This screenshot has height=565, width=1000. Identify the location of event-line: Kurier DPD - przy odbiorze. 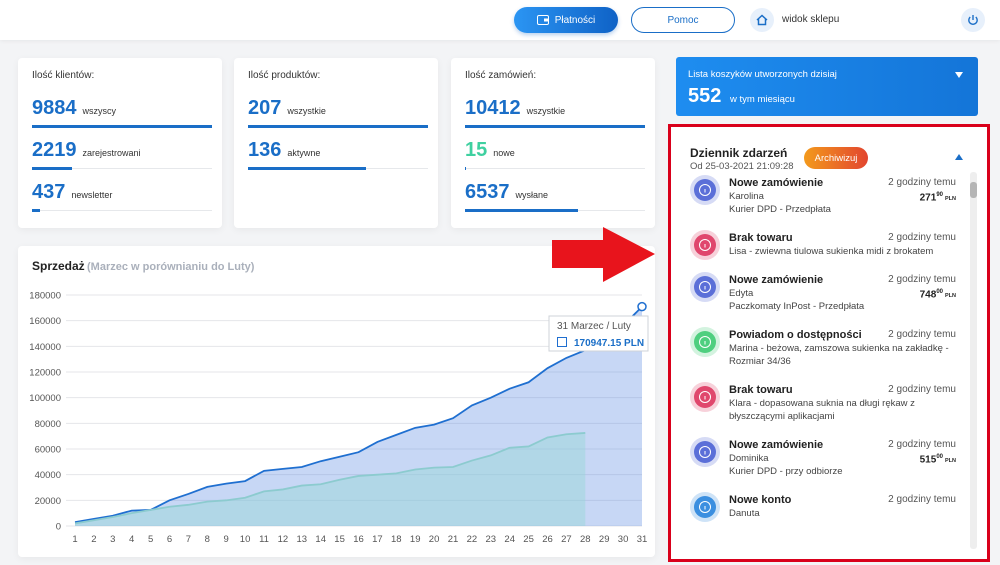
(786, 471).